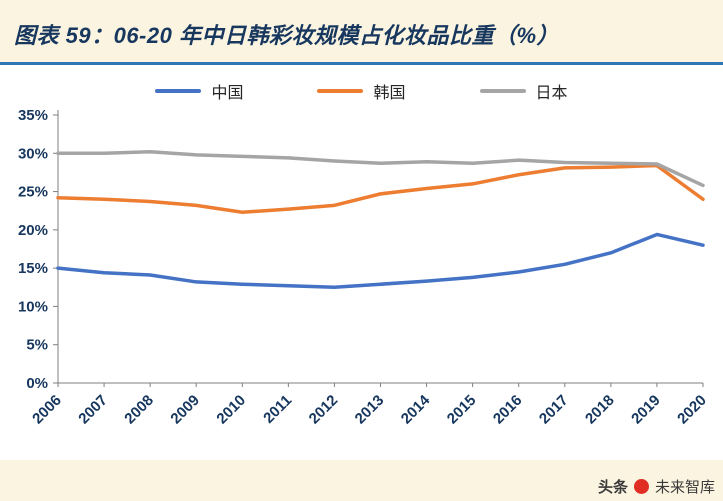 This screenshot has width=723, height=501. What do you see at coordinates (370, 410) in the screenshot?
I see `svg-text: 2013` at bounding box center [370, 410].